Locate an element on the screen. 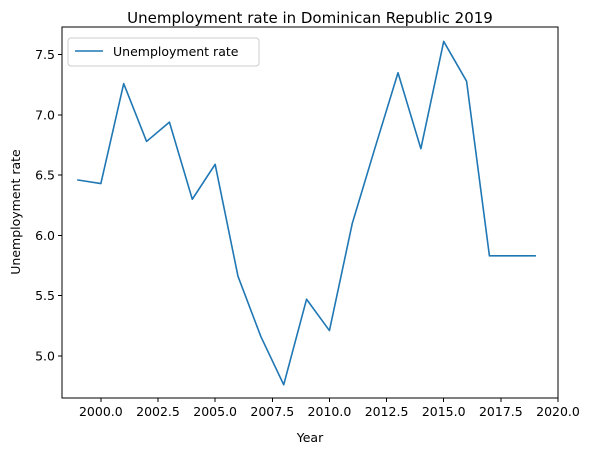  y-tick-label: 6.0 is located at coordinates (45, 235).